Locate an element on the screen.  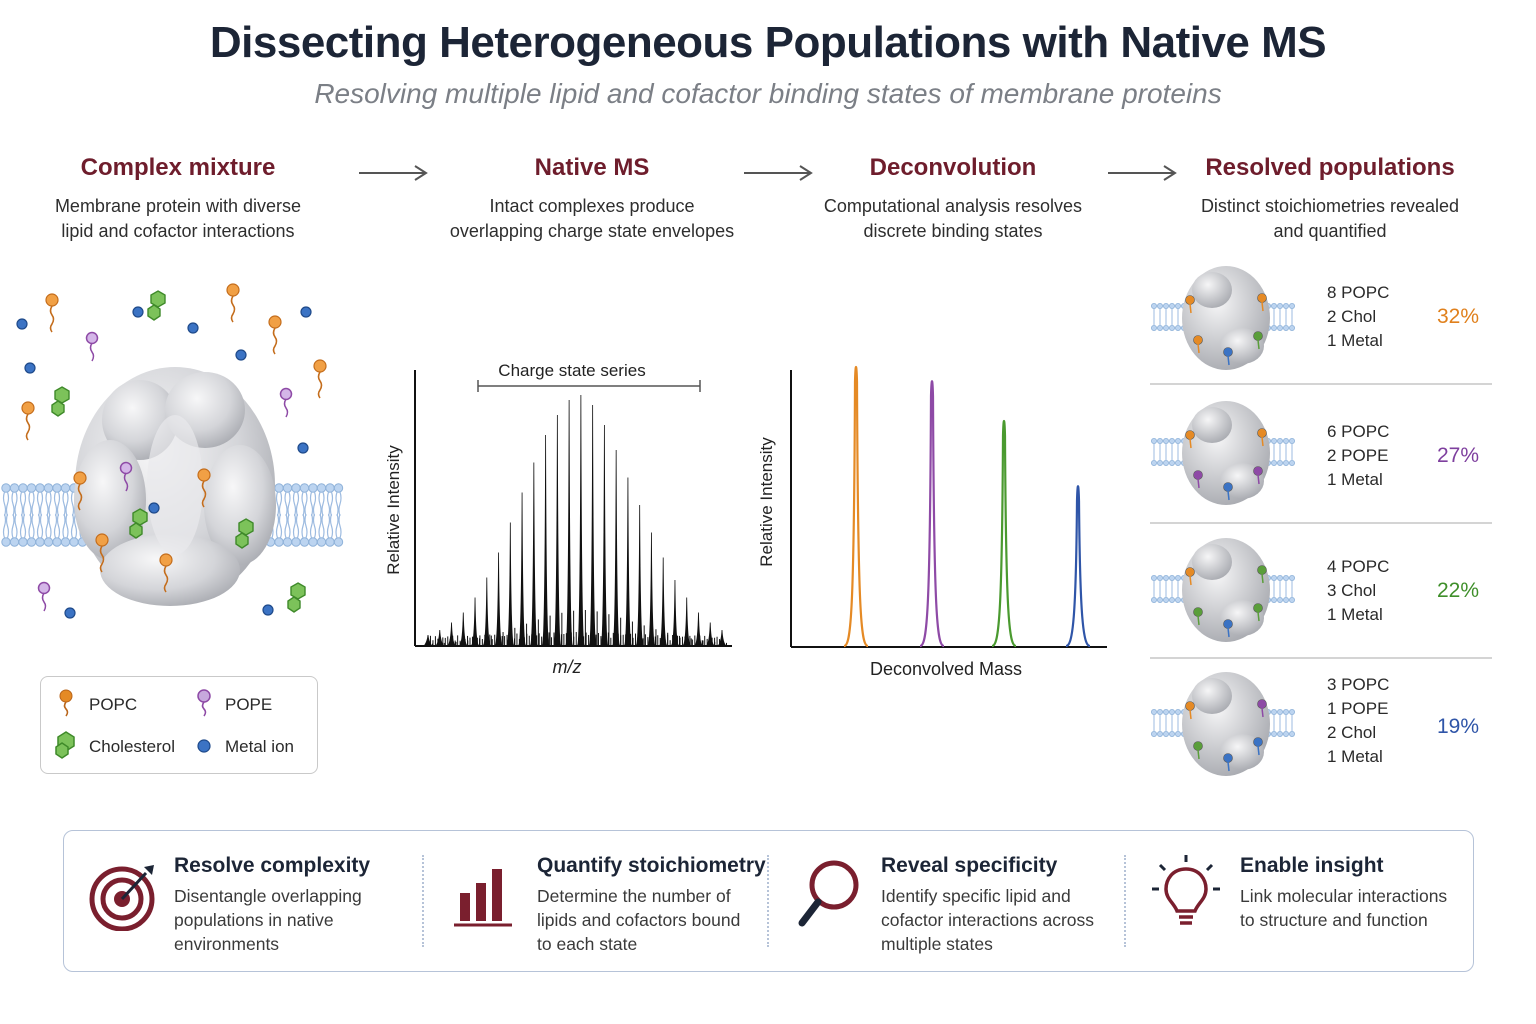
legend-label-popc: POPC is located at coordinates (113, 704).